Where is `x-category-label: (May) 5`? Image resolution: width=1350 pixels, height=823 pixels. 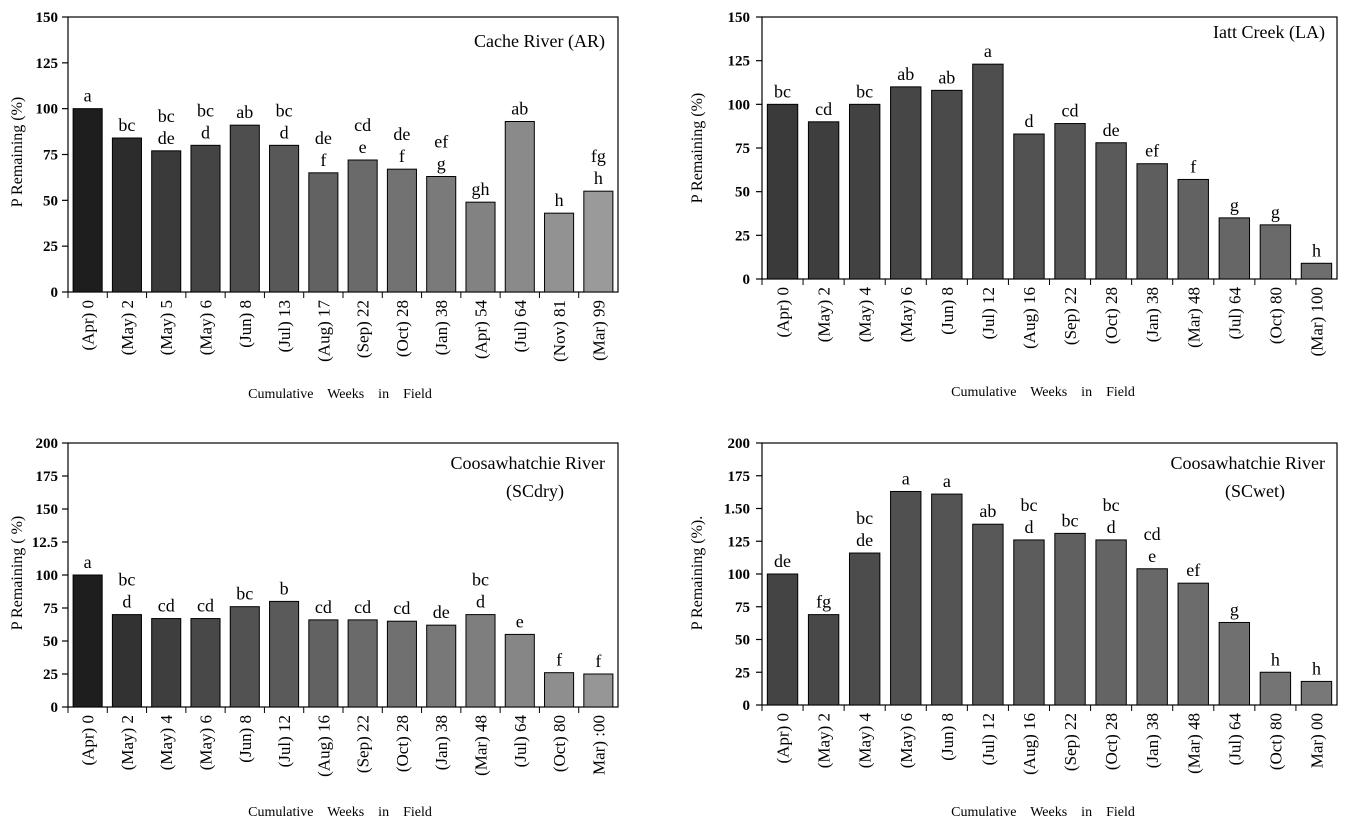 x-category-label: (May) 5 is located at coordinates (166, 327).